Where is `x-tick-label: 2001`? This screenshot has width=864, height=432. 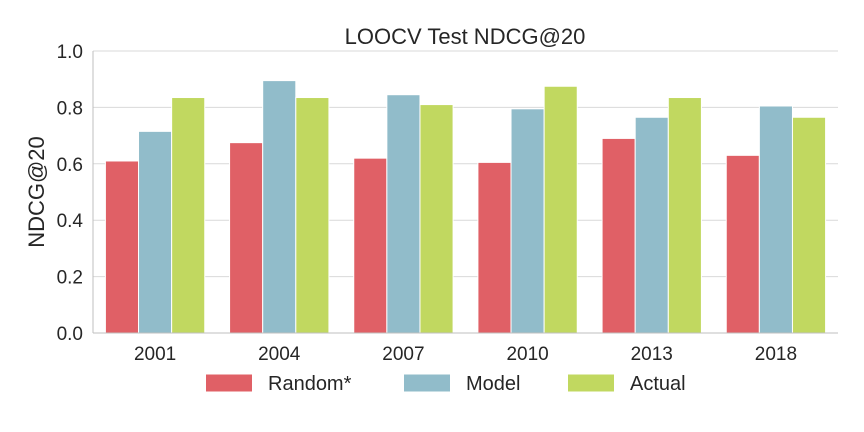 x-tick-label: 2001 is located at coordinates (155, 354).